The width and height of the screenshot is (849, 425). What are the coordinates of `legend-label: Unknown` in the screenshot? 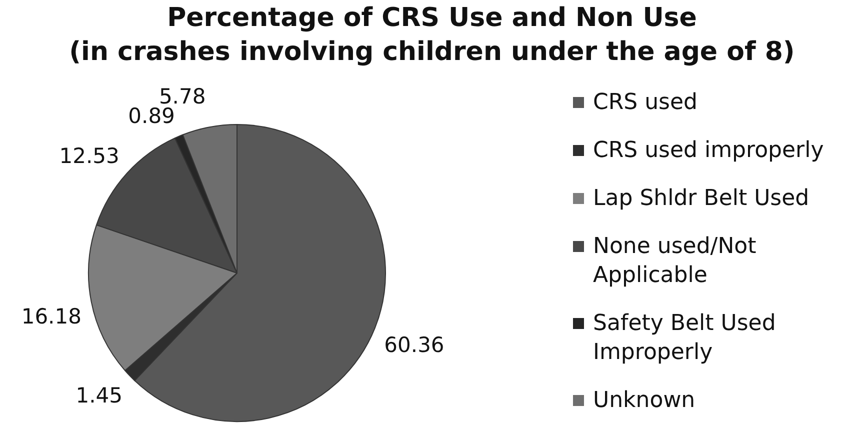 It's located at (644, 401).